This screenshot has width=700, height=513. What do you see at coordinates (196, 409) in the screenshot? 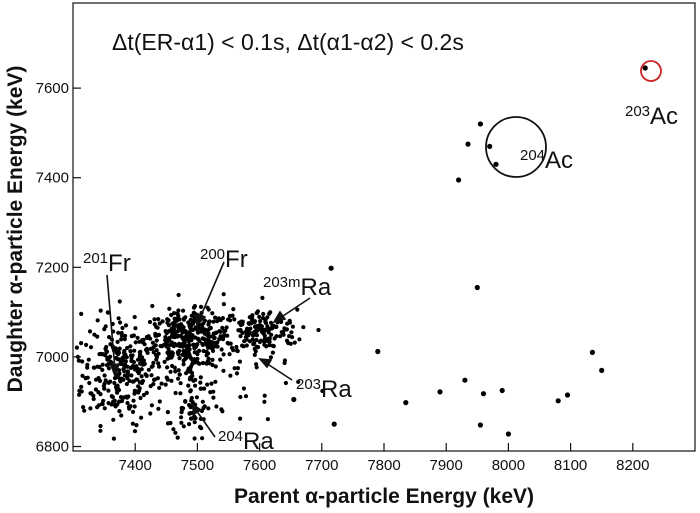
I see `arrow-204ra-head` at bounding box center [196, 409].